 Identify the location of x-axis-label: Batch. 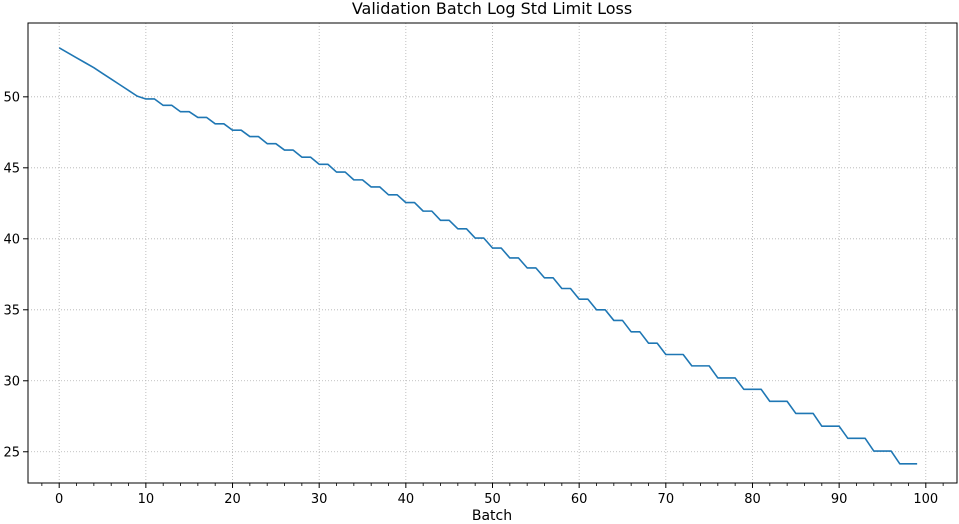
(492, 516).